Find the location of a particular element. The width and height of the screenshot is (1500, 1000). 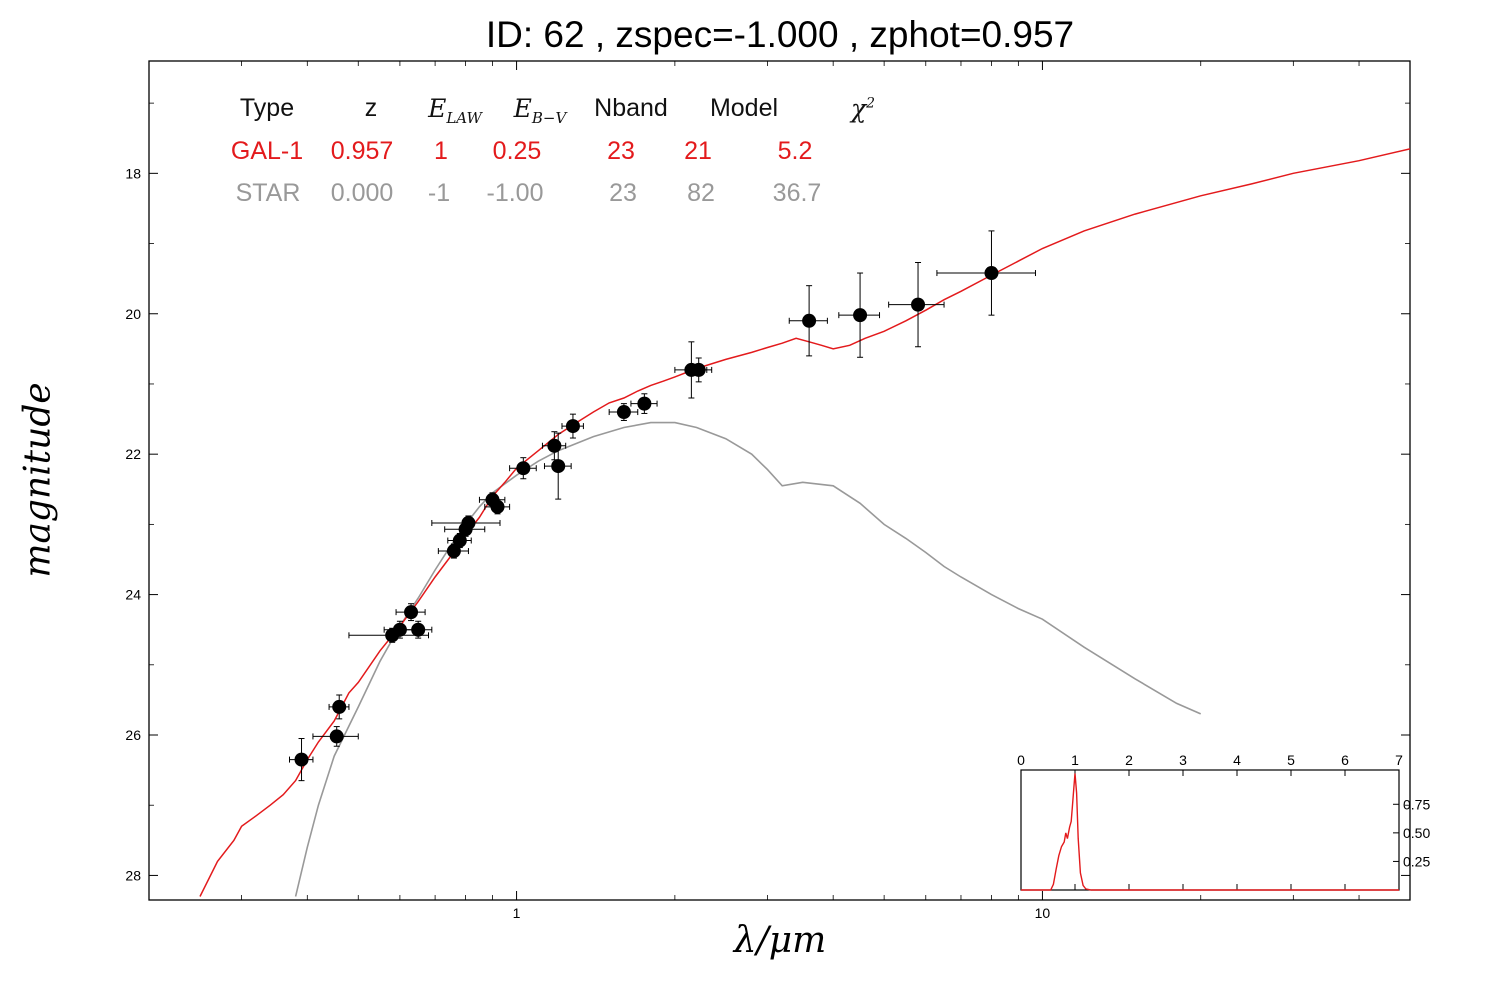

header-elaw: ELAW is located at coordinates (455, 110).